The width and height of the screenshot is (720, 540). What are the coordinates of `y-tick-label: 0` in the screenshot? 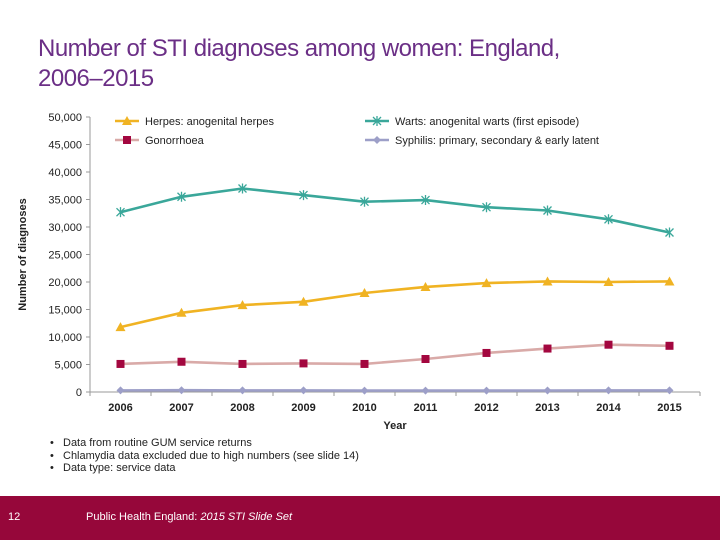 It's located at (79, 393).